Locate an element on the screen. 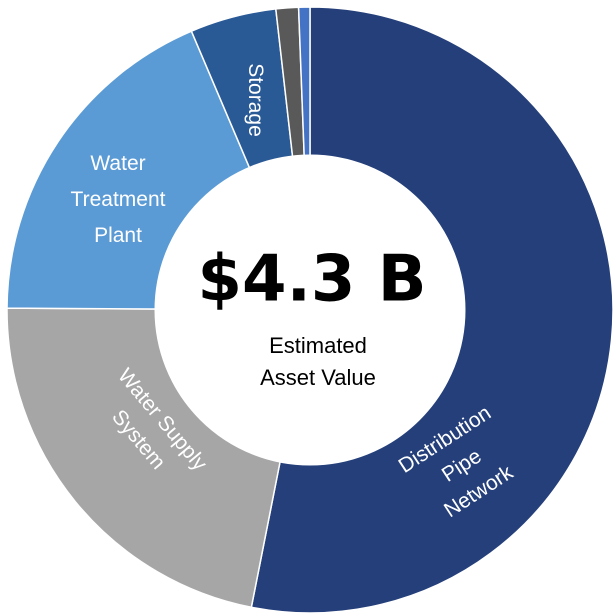 Image resolution: width=613 pixels, height=613 pixels. center-title: $4.3 B is located at coordinates (312, 280).